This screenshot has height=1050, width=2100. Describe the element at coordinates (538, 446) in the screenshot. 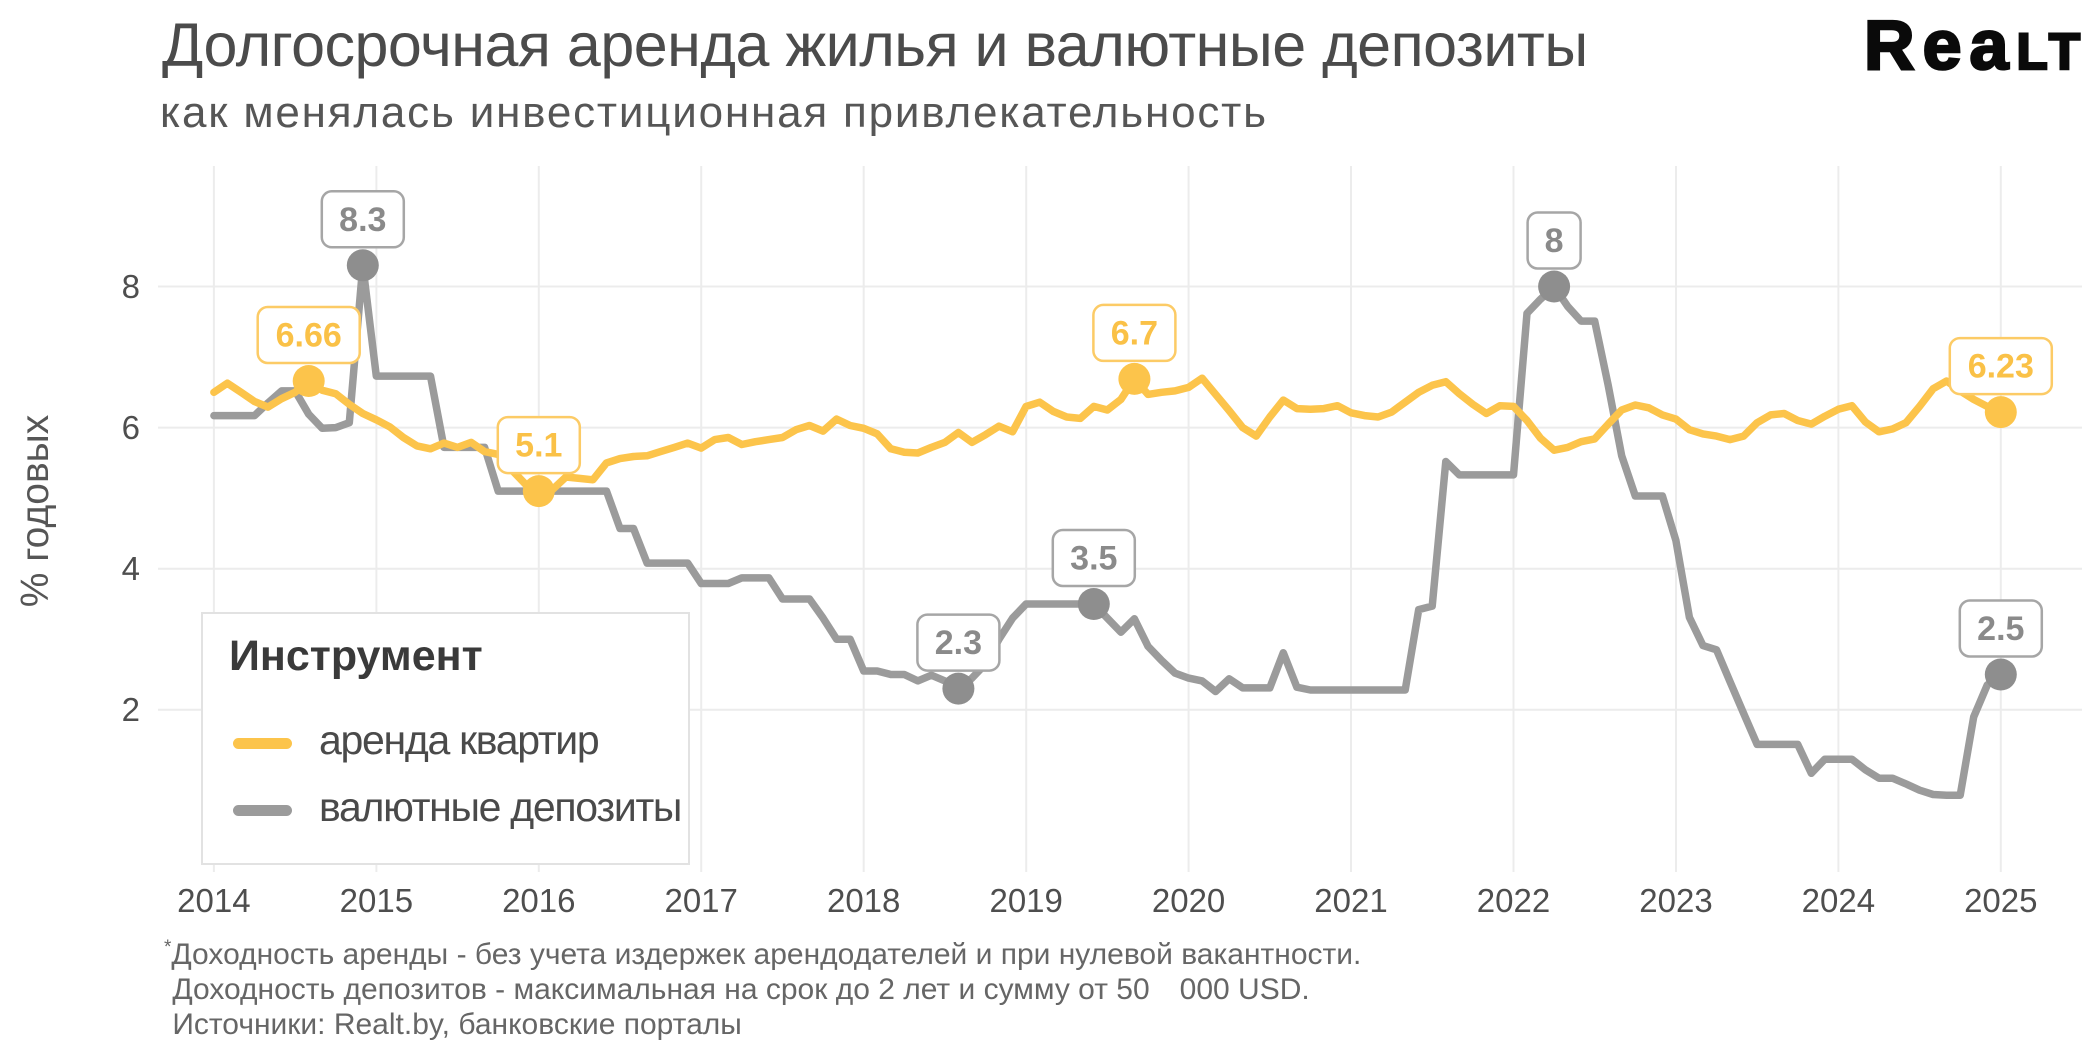

I see `svg-text: 5.1` at that location.